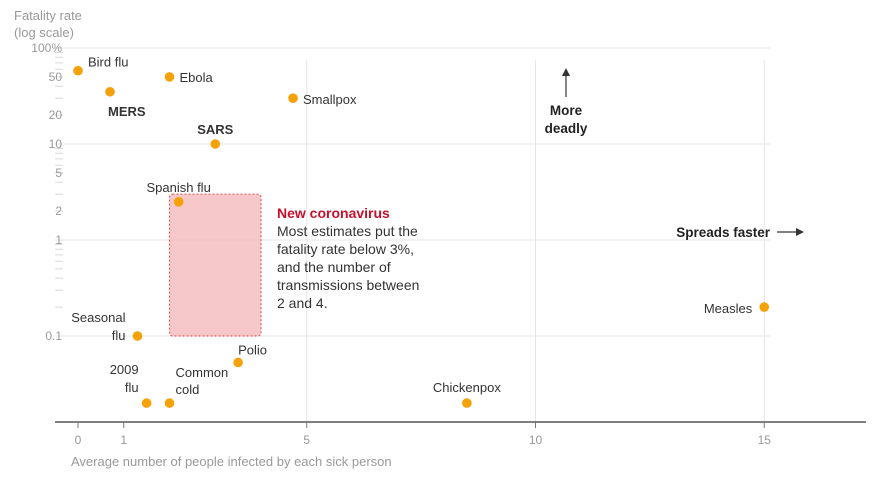 This screenshot has height=484, width=879. Describe the element at coordinates (46, 192) in the screenshot. I see `y-tick-layer: 100% 50 20 10 5 2 1 0.1` at that location.